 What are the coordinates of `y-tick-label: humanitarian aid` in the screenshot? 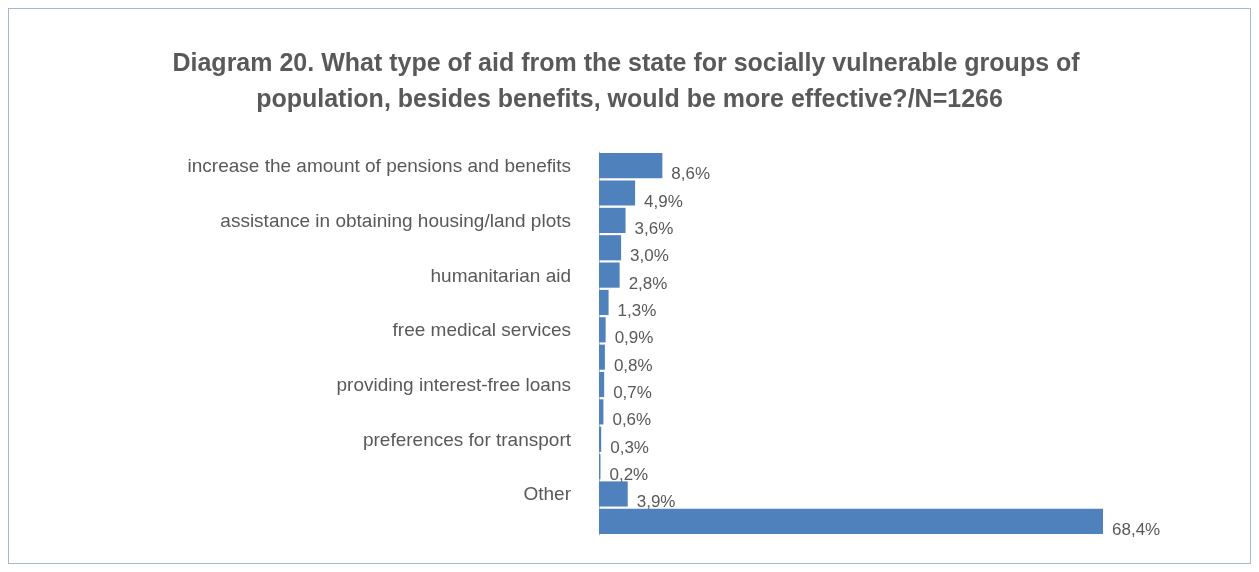 It's located at (500, 275).